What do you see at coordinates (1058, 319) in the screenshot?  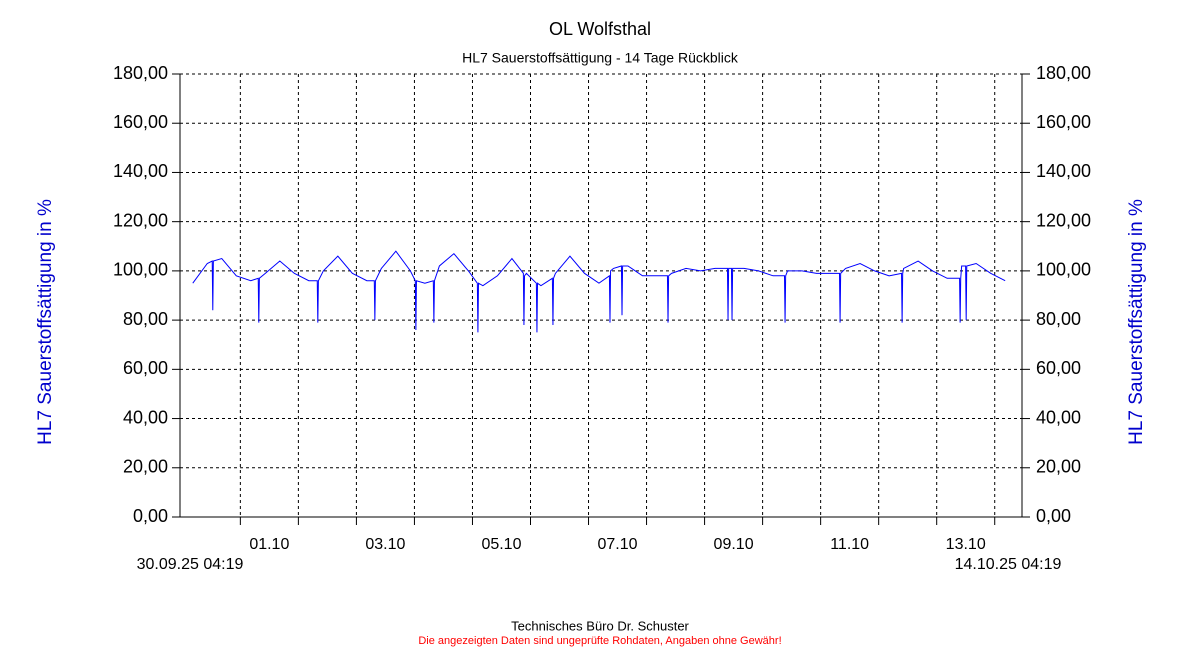 I see `y2-tick-label: 80,00` at bounding box center [1058, 319].